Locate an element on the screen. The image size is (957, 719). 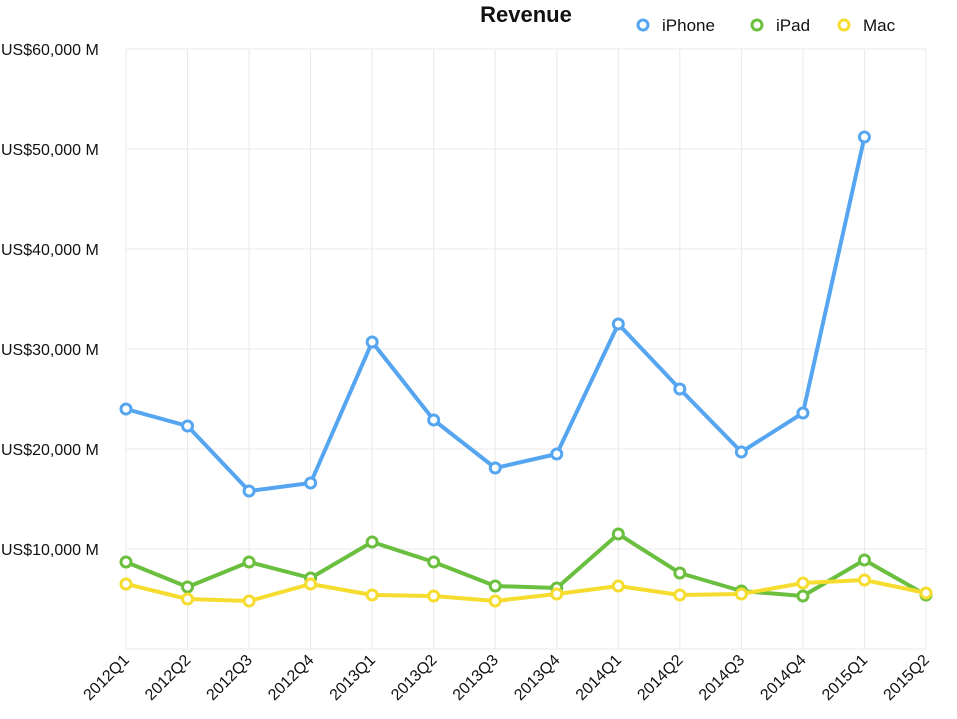
legend-item-iphone: iPhone is located at coordinates (675, 25).